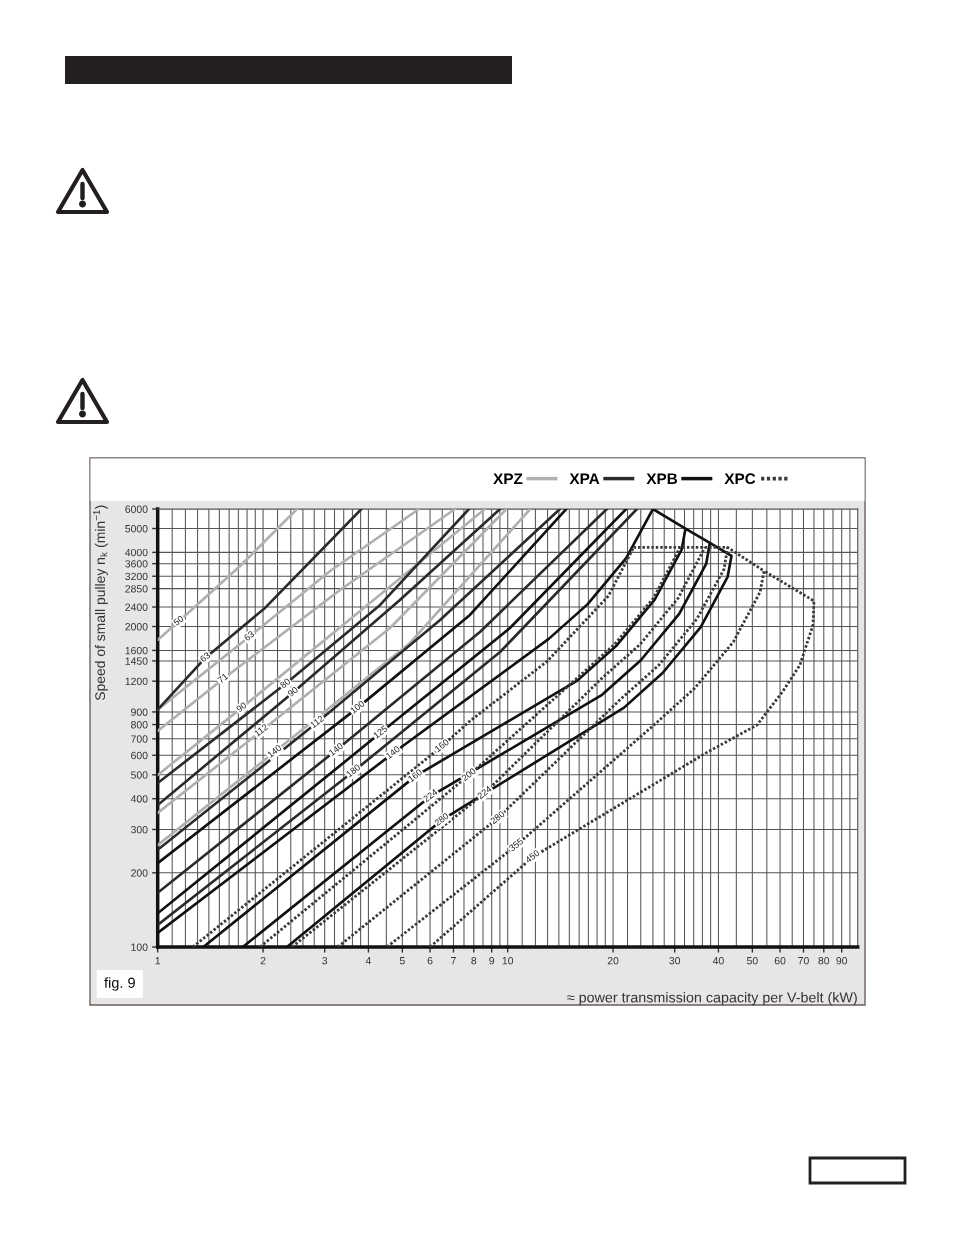  I want to click on y-tick-label: 1200, so click(136, 681).